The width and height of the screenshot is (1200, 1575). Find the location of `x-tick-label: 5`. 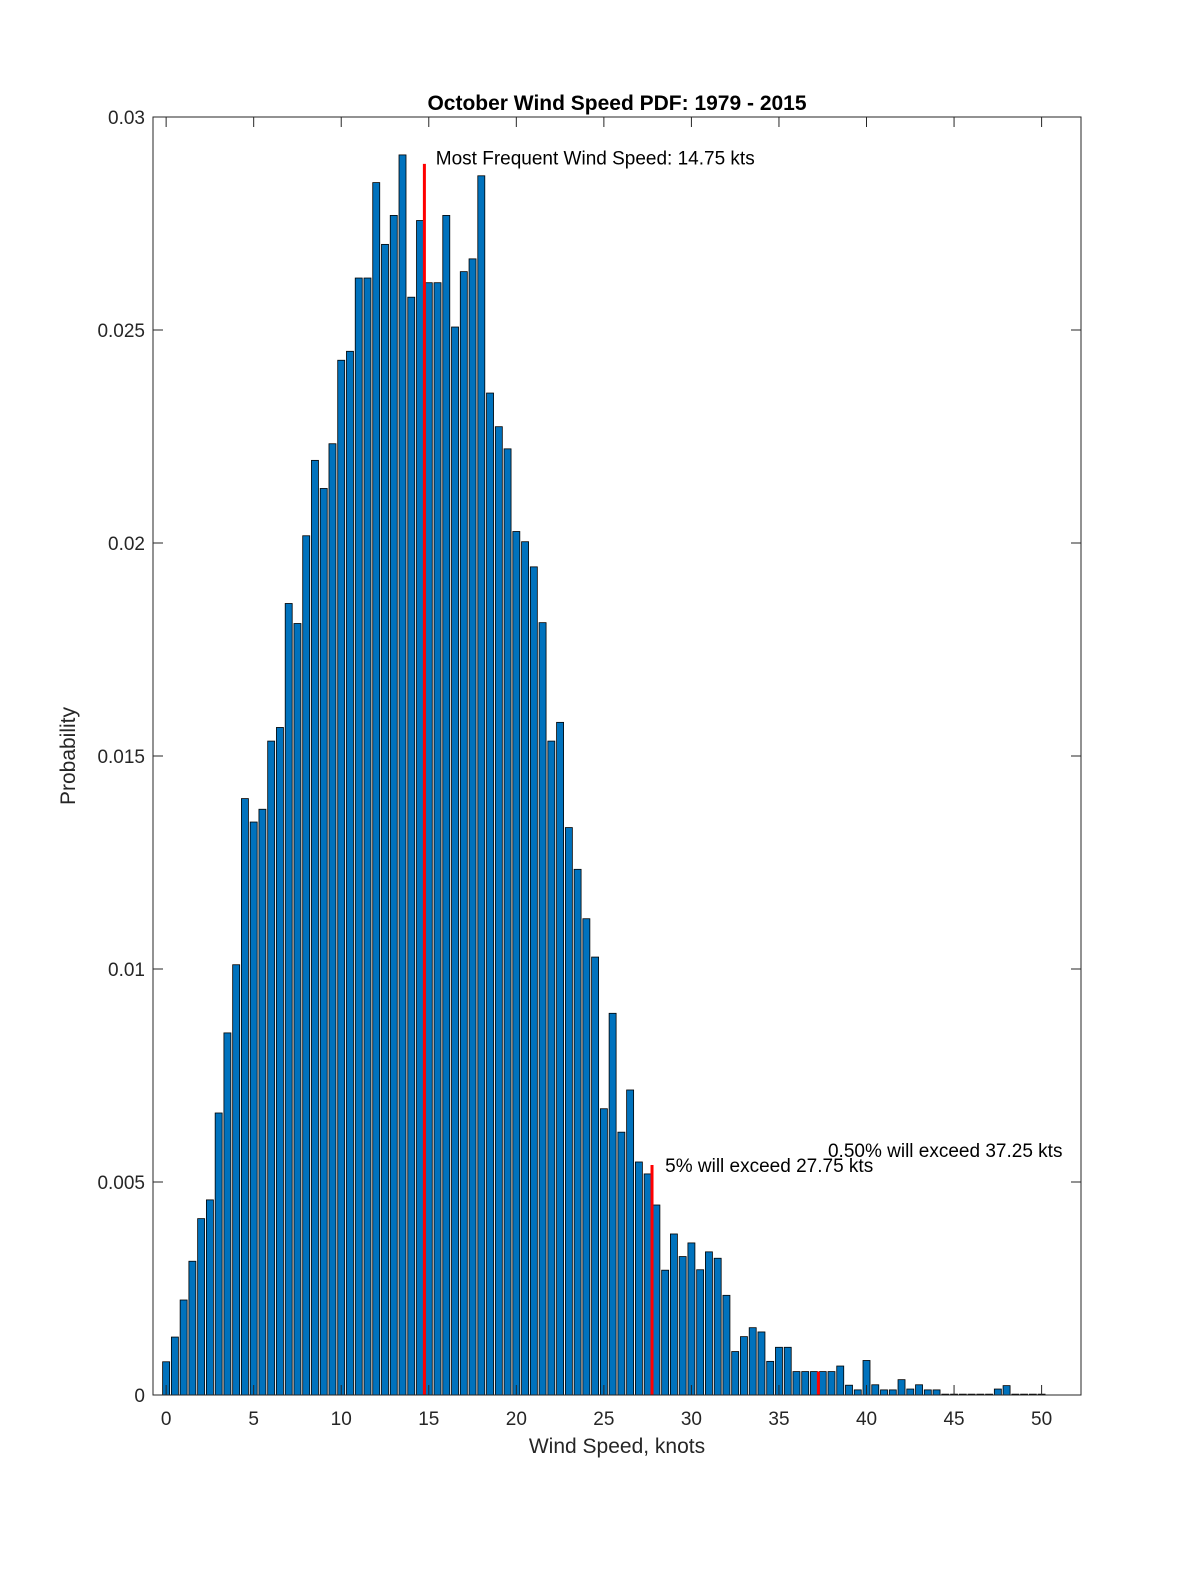

x-tick-label: 5 is located at coordinates (253, 1419).